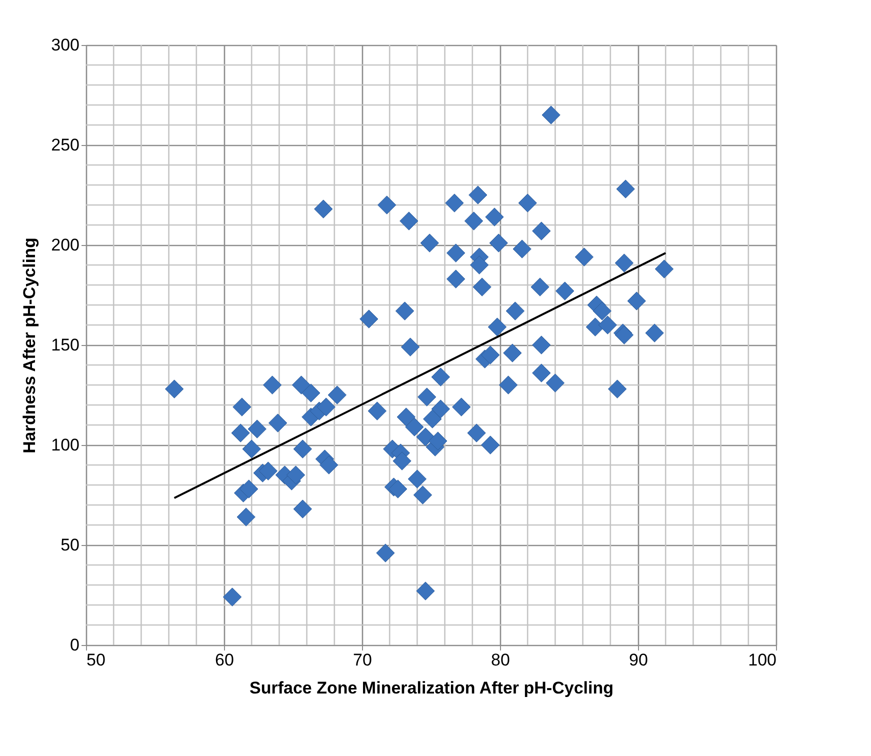  Describe the element at coordinates (65, 245) in the screenshot. I see `y-tick-label: 200` at that location.